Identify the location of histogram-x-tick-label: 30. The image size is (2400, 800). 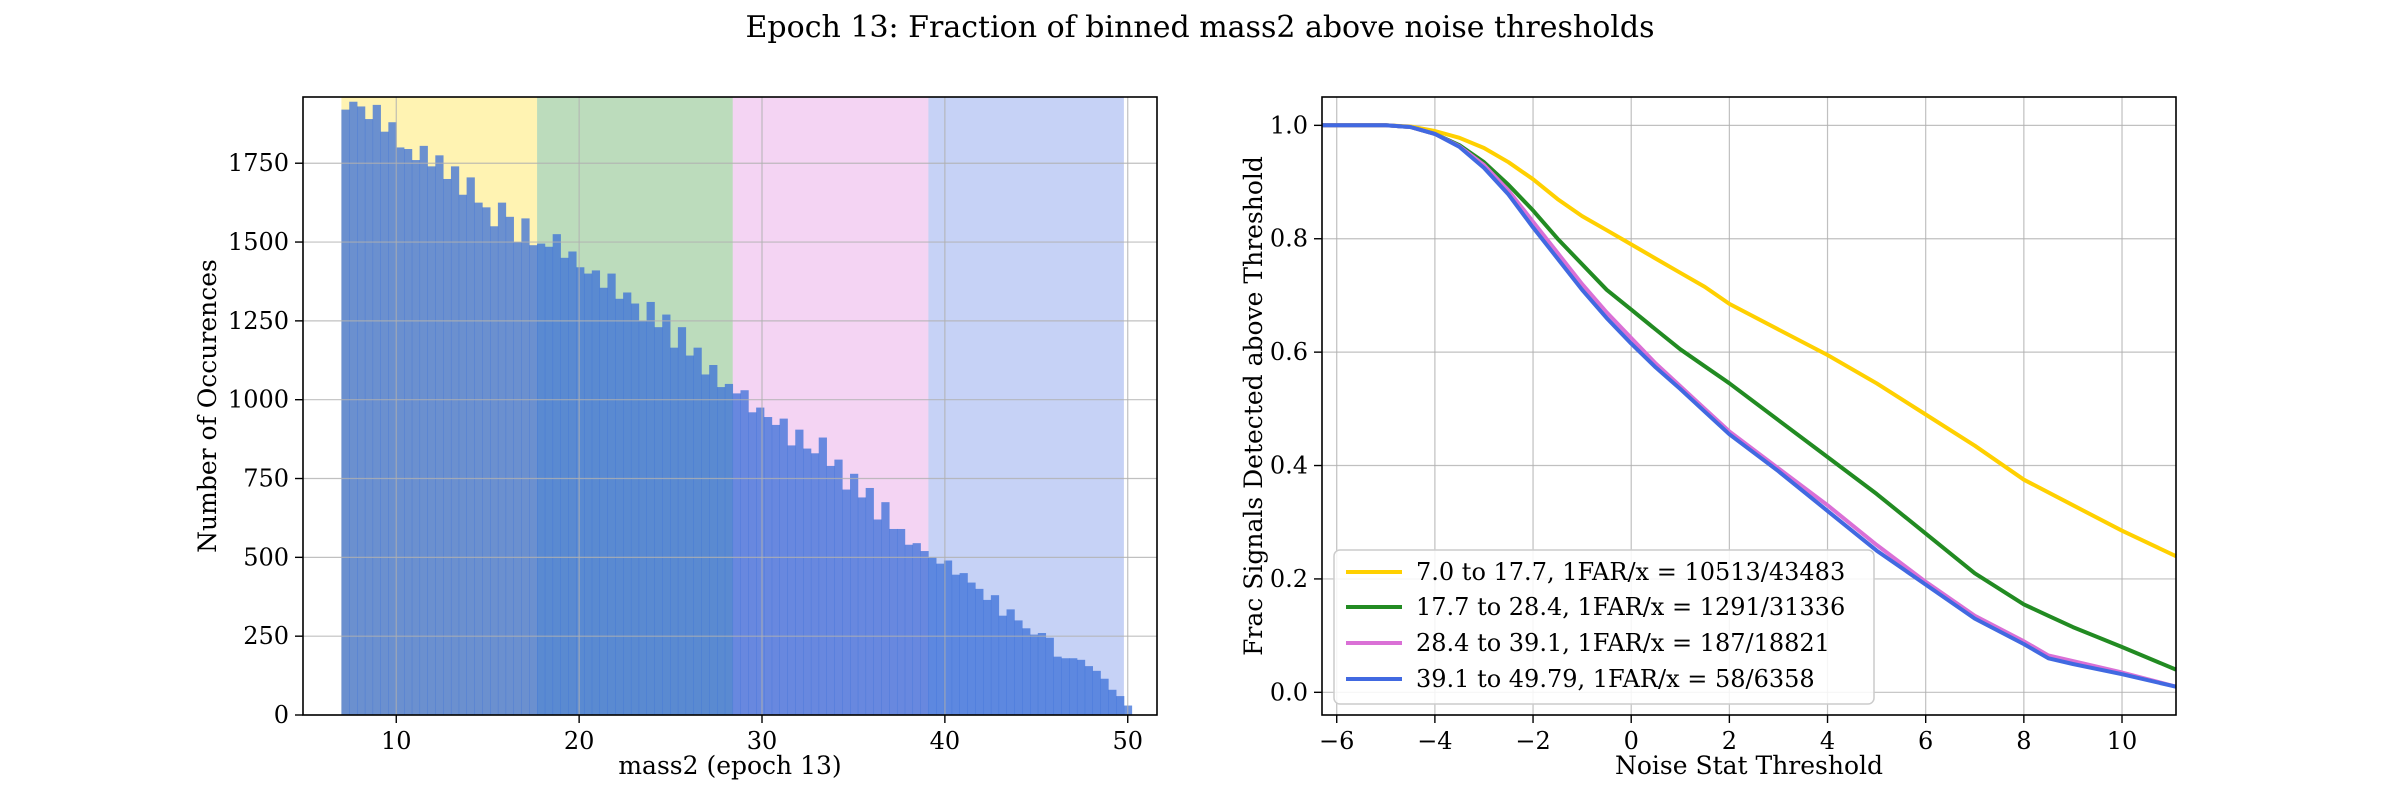
(762, 741).